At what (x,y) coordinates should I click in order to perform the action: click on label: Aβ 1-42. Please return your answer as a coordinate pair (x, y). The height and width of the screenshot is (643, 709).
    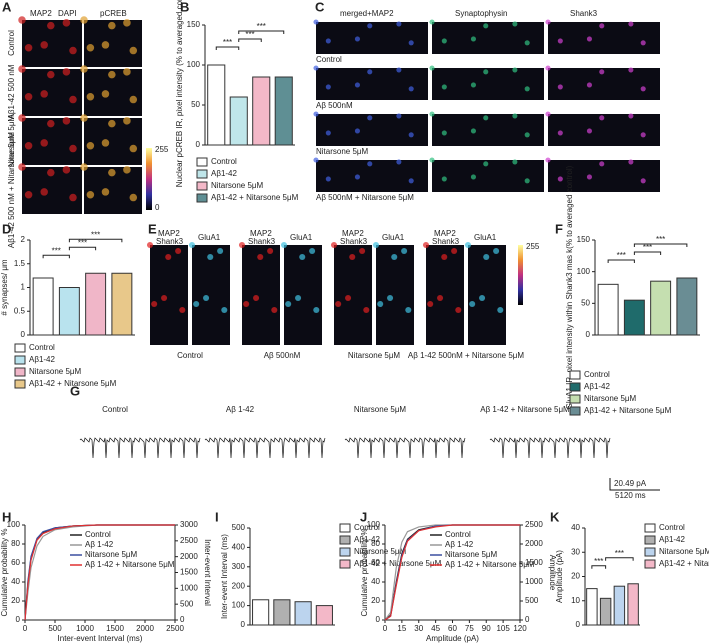
    Looking at the image, I should click on (240, 409).